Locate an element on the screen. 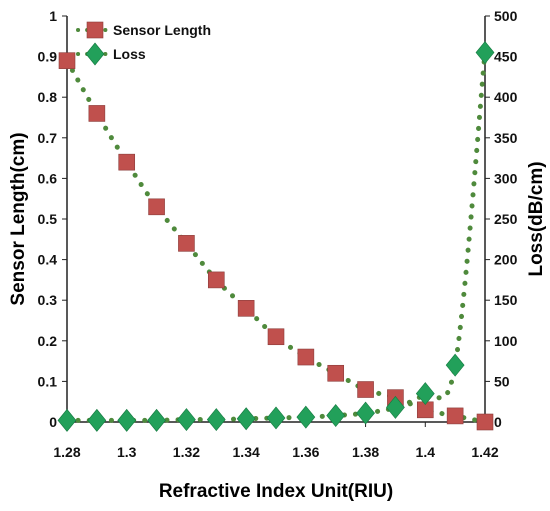 The height and width of the screenshot is (511, 550). left-y-tick-label: 0 is located at coordinates (53, 422).